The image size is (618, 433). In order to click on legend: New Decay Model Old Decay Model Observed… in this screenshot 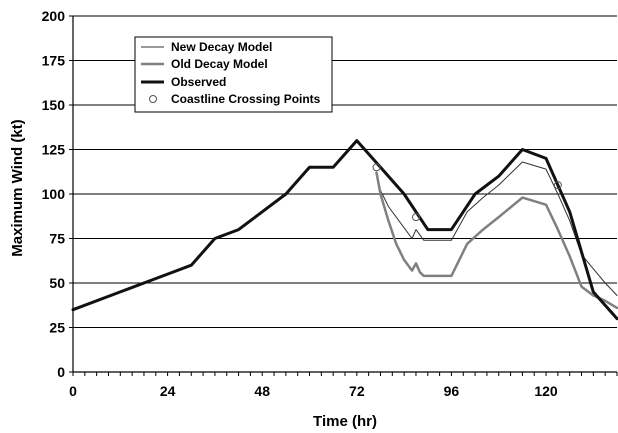, I will do `click(233, 74)`.